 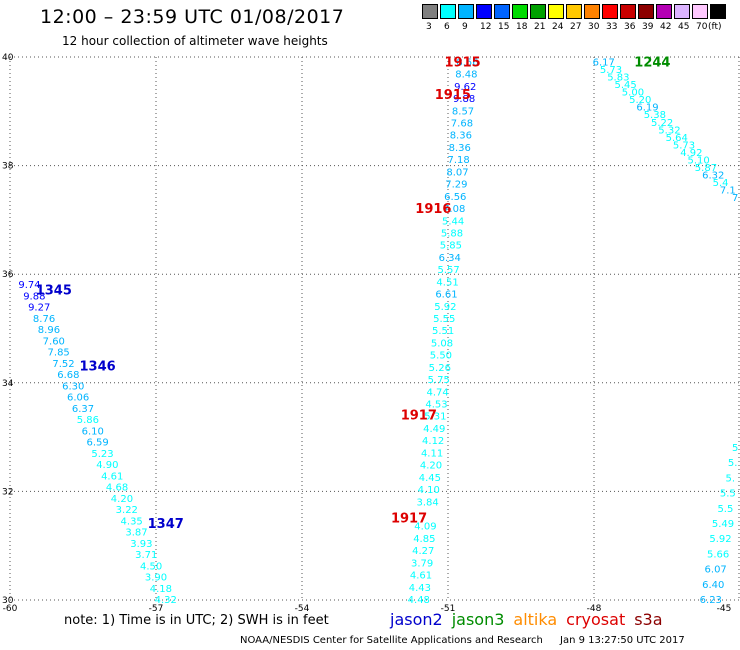 What do you see at coordinates (702, 27) in the screenshot?
I see `legend-label: 70` at bounding box center [702, 27].